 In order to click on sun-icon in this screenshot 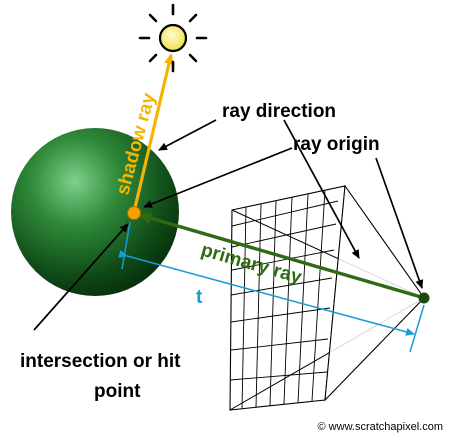, I will do `click(173, 38)`.